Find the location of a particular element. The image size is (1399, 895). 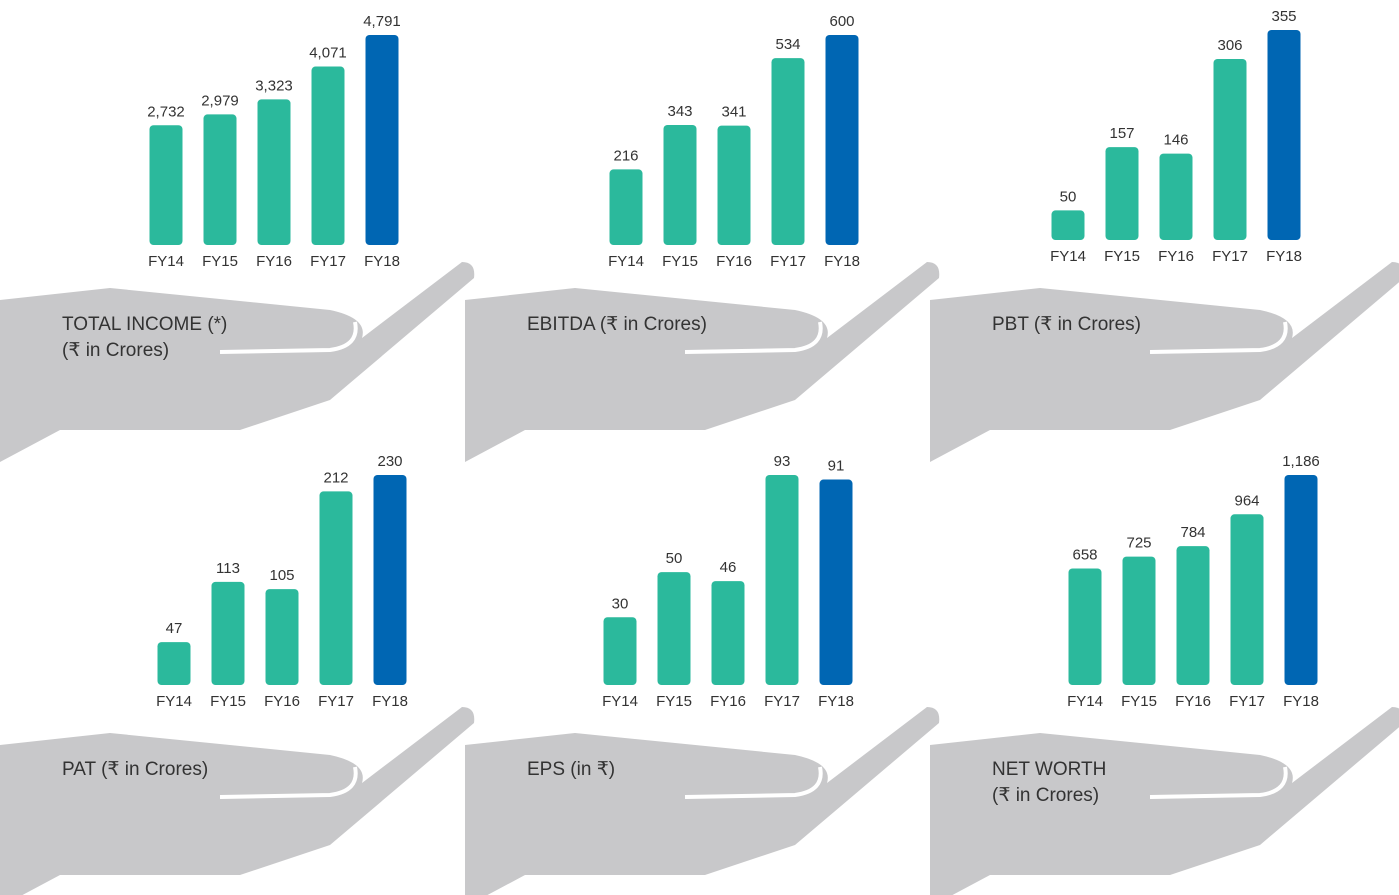

chart-title: EPS (in ₹) is located at coordinates (571, 769).